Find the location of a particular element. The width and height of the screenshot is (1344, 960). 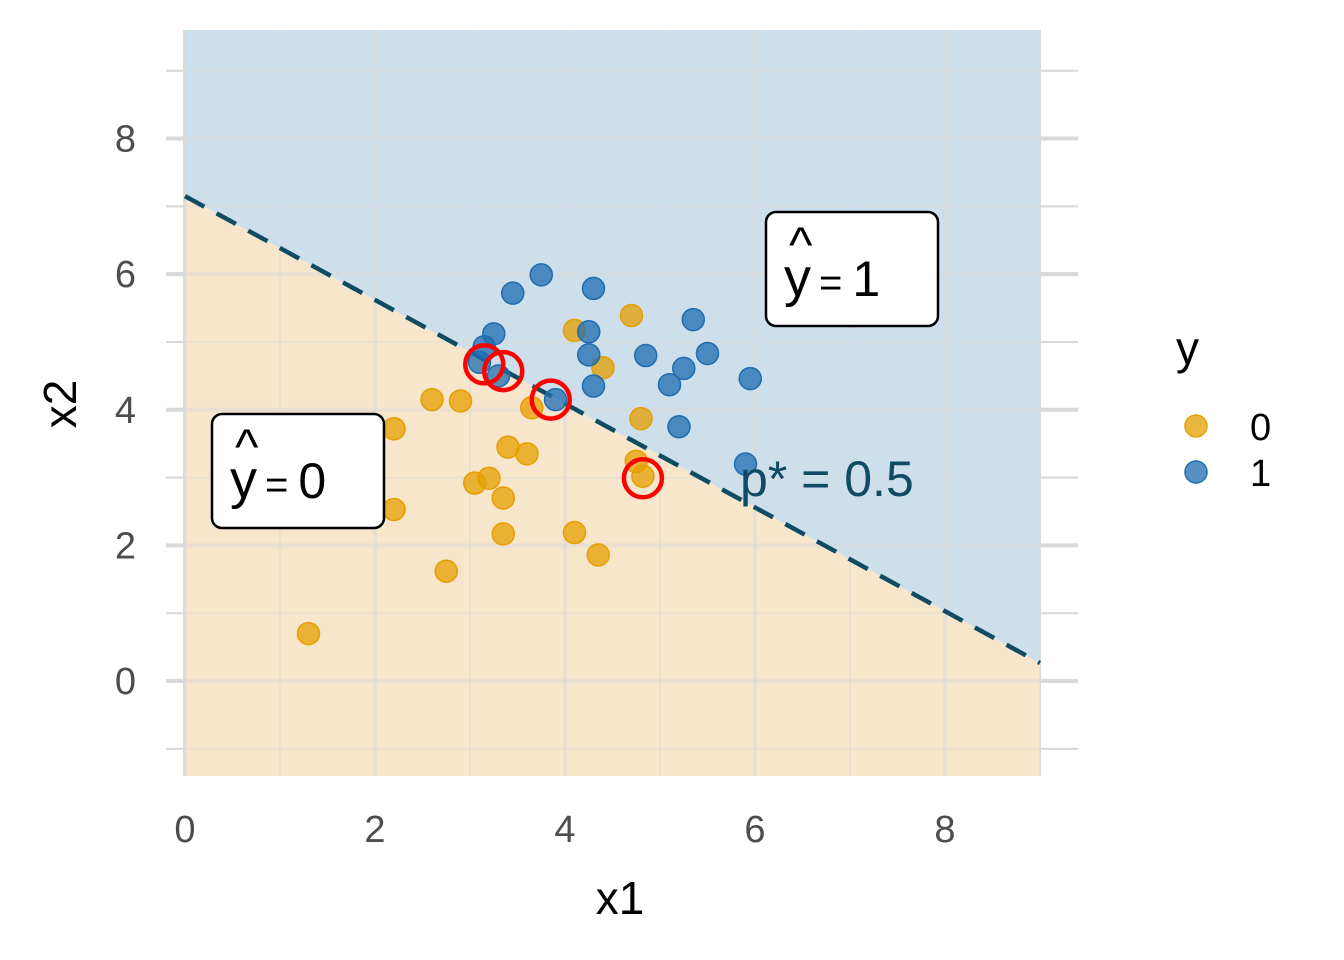

legend-title: y is located at coordinates (1187, 348).